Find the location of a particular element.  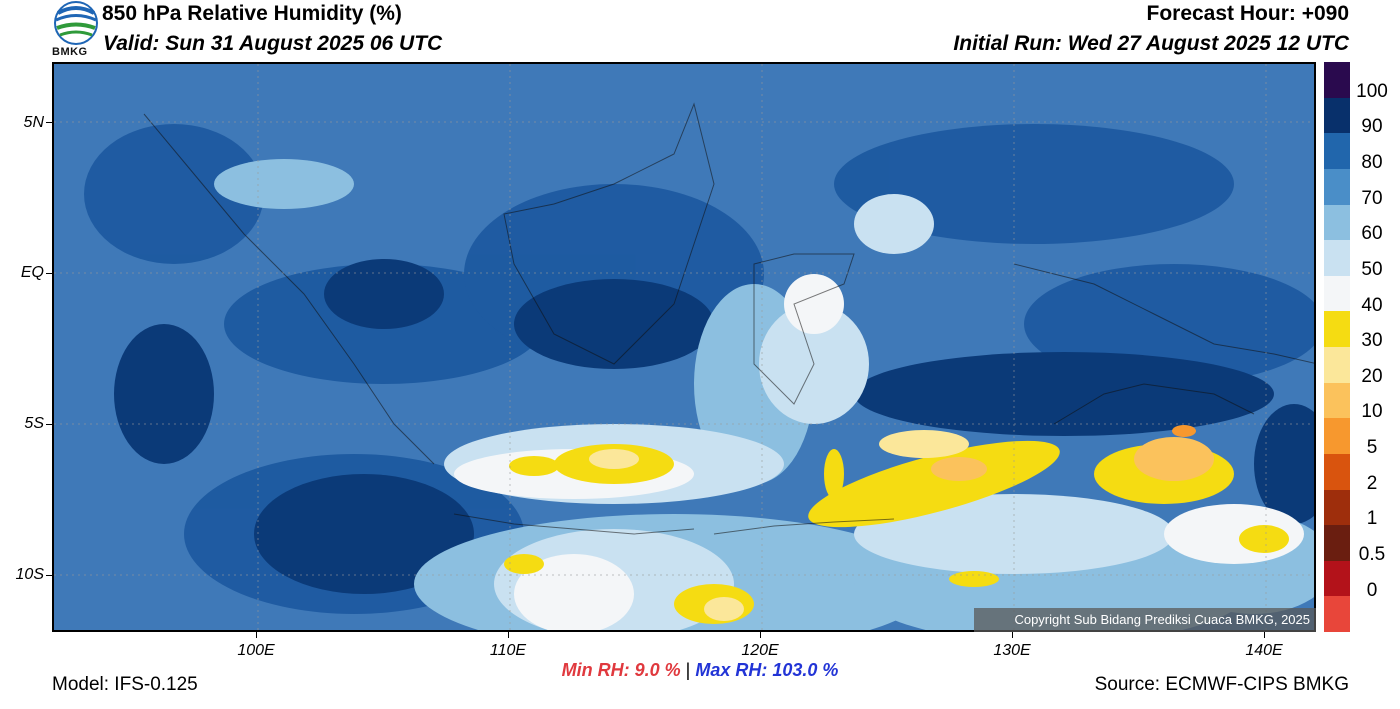

bmkg-logo-icon is located at coordinates (76, 23).